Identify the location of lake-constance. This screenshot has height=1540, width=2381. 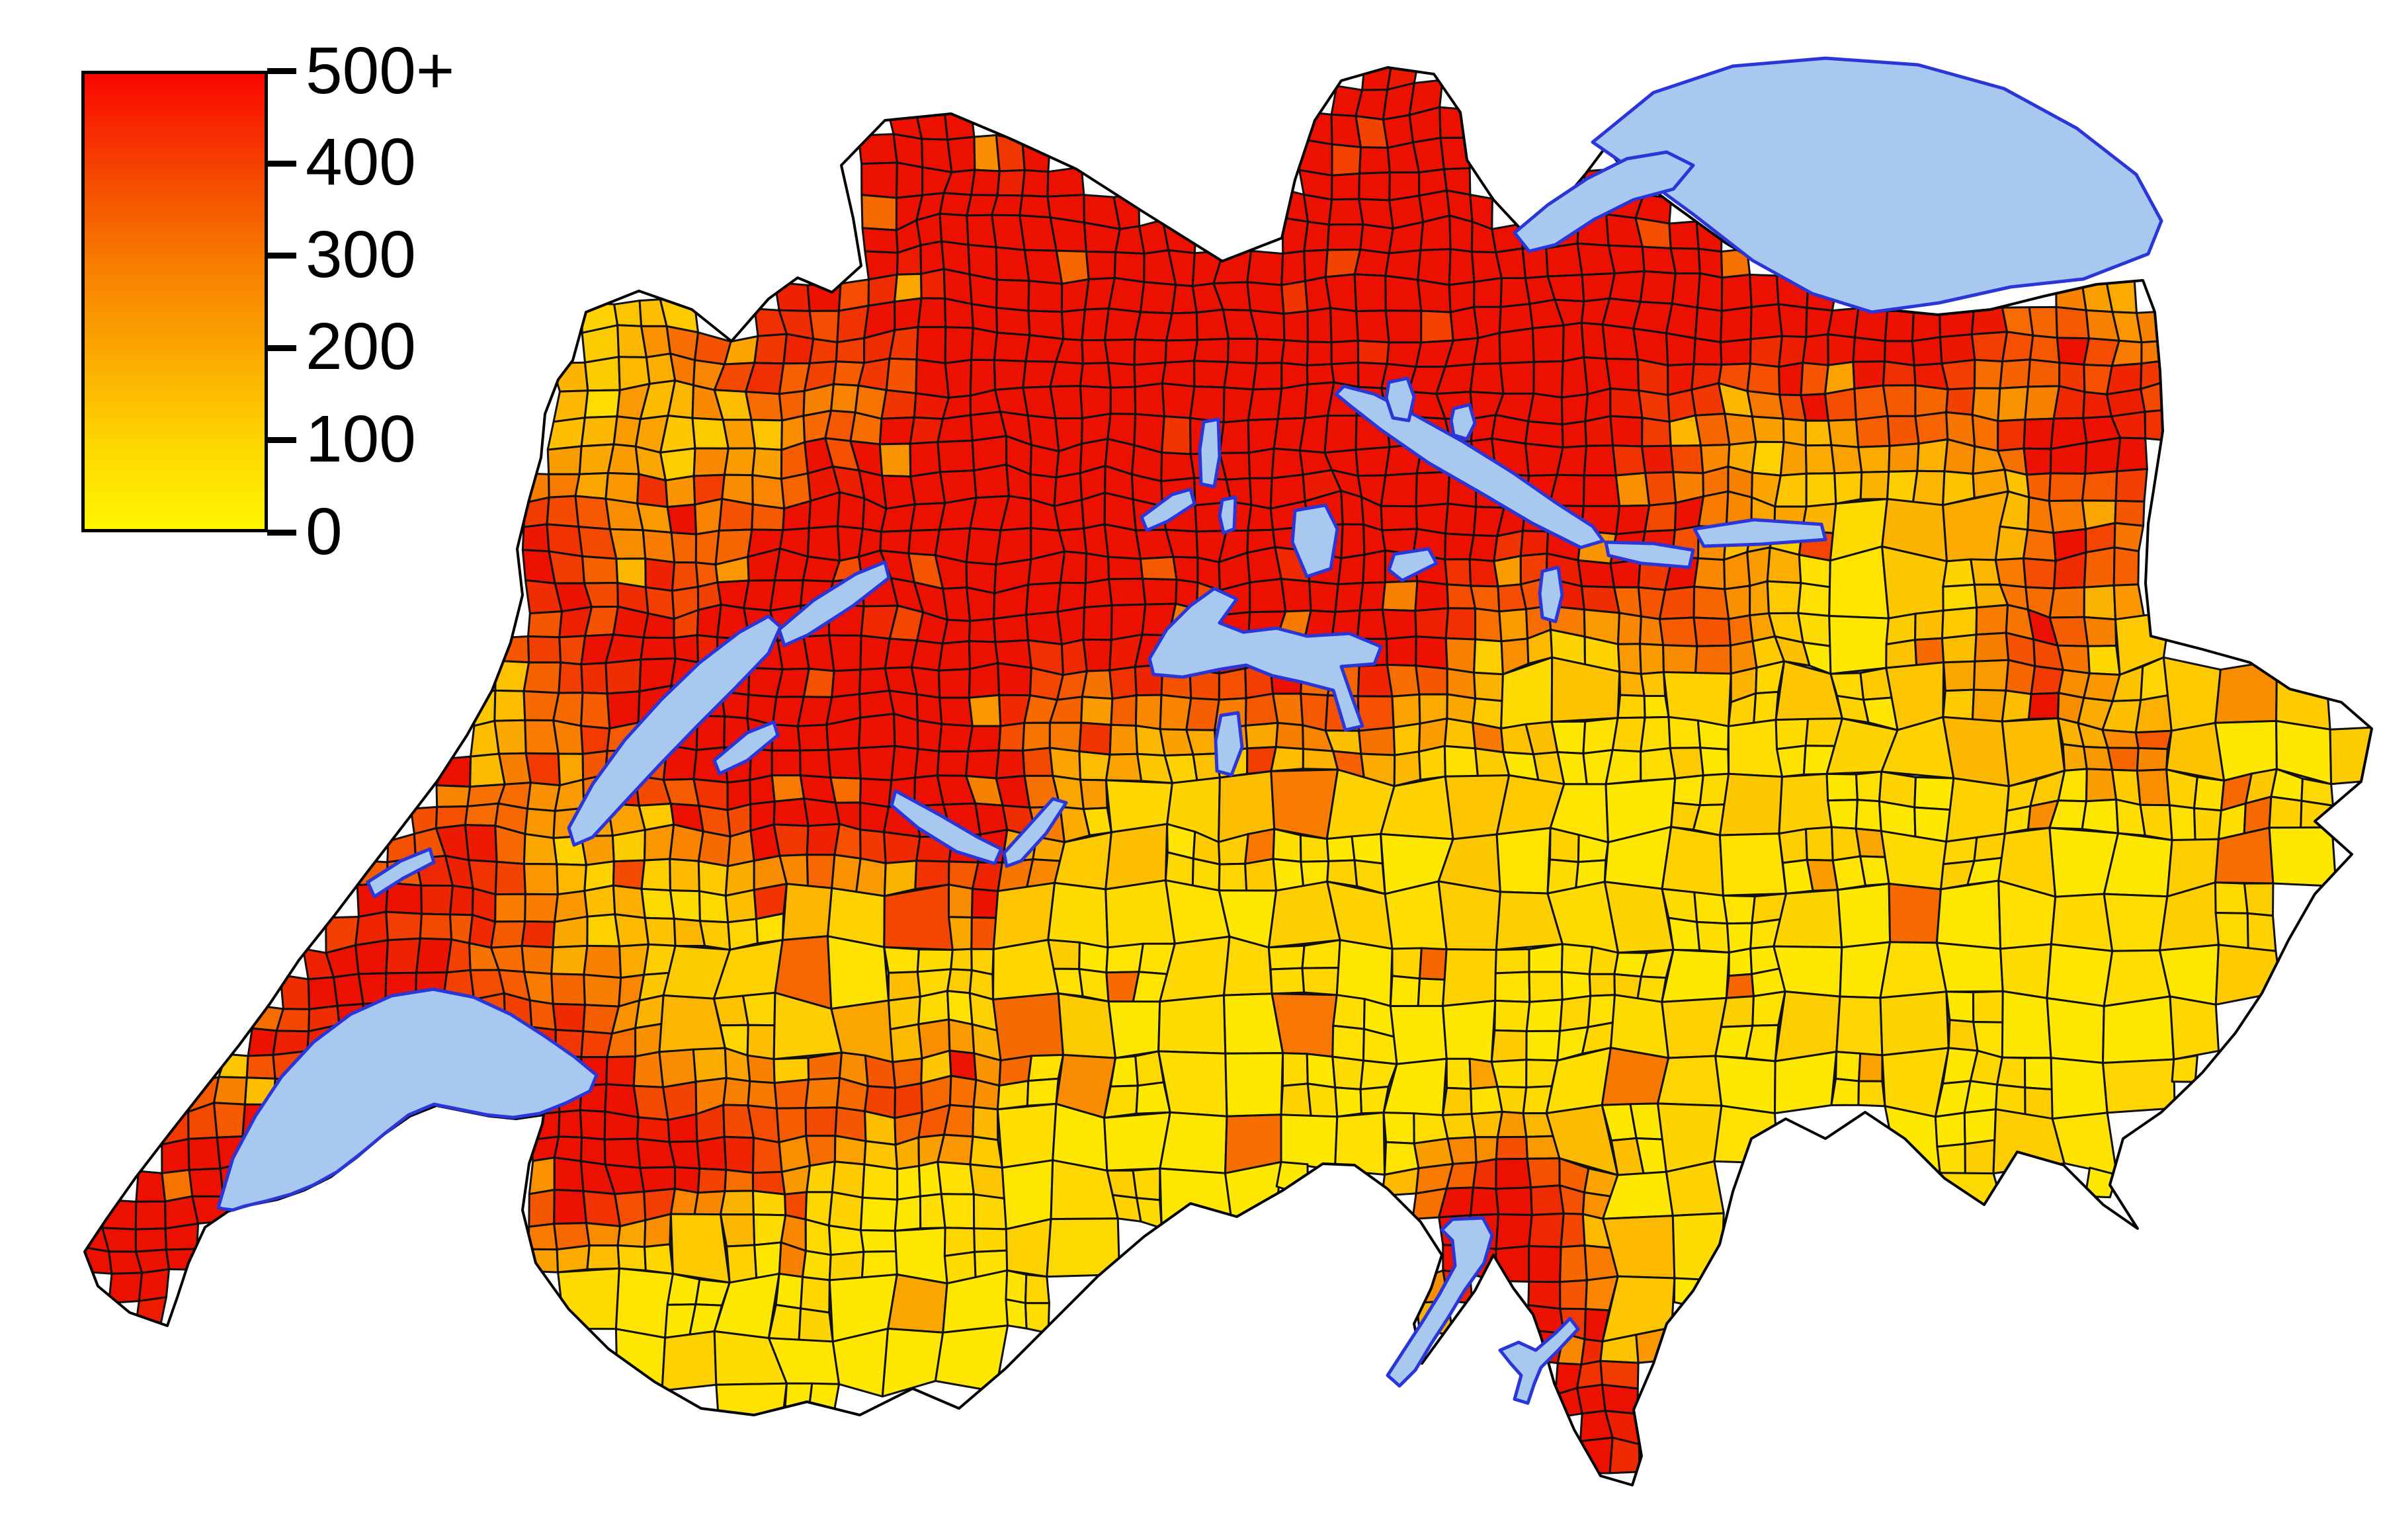
(1877, 185).